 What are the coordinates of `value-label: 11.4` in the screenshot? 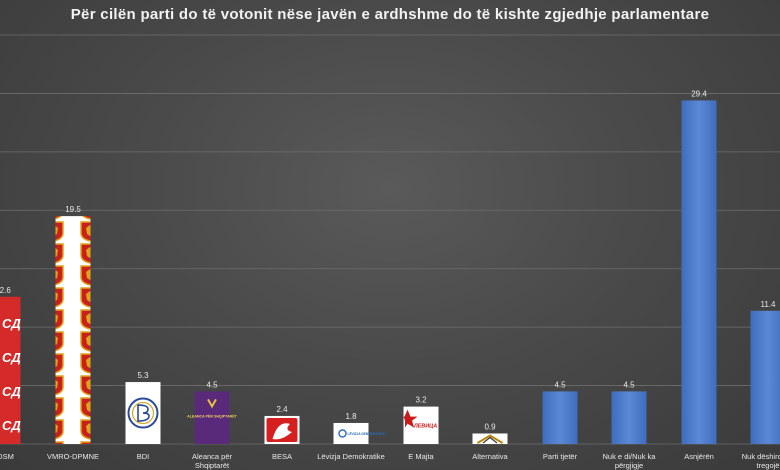 It's located at (769, 304).